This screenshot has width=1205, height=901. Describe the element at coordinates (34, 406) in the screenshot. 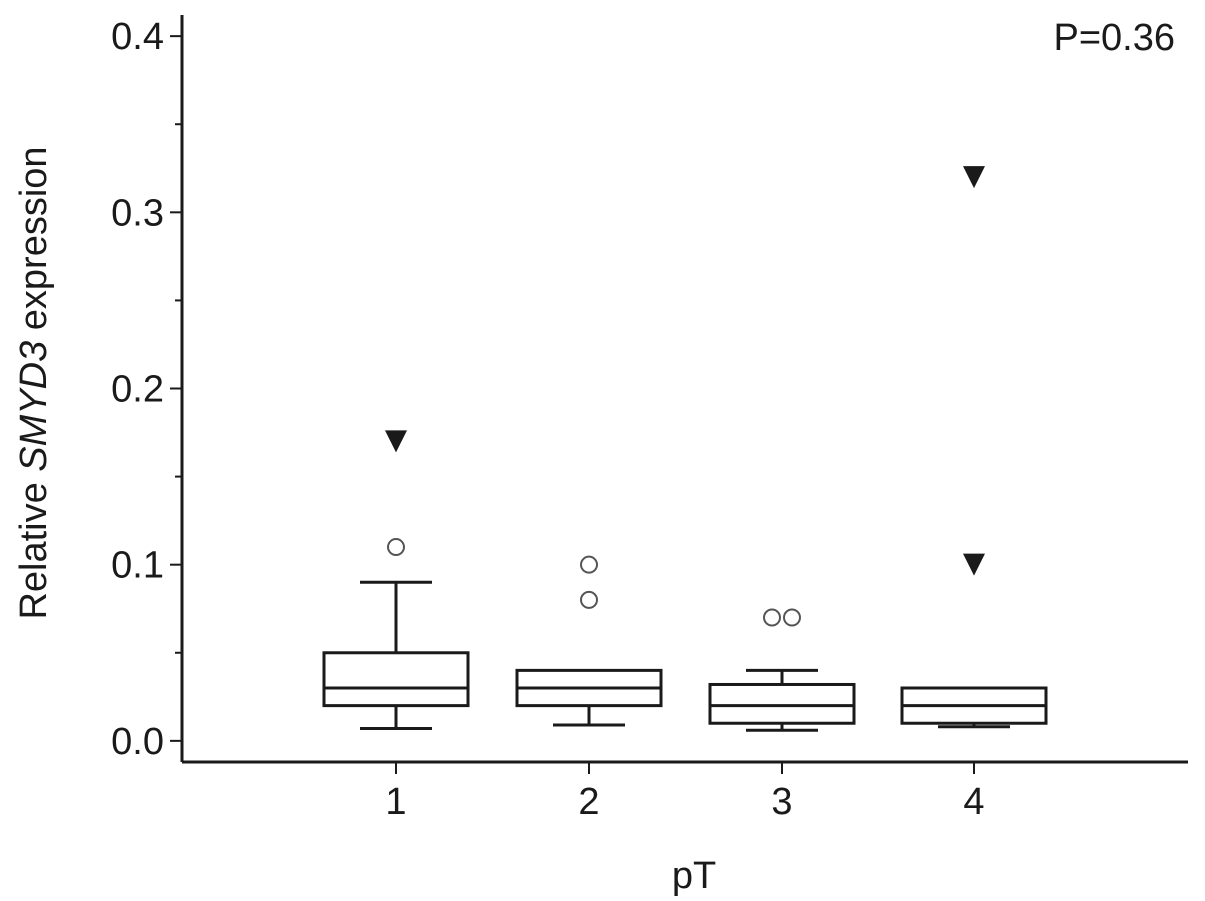

I see `y-axis-title-gene: SMYD3` at that location.